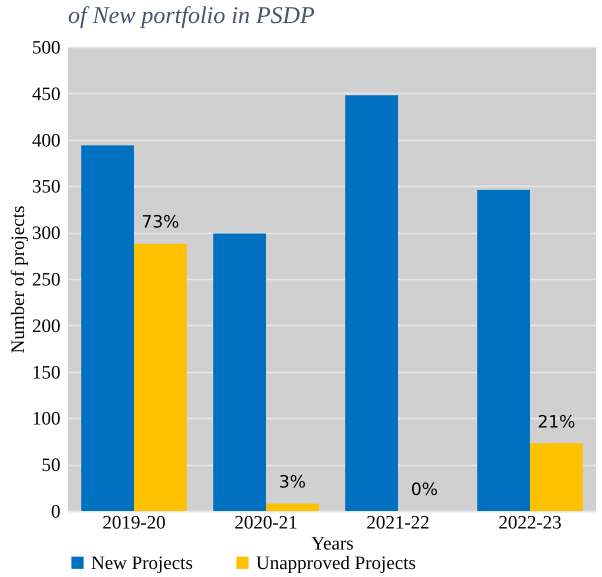  What do you see at coordinates (46, 373) in the screenshot?
I see `y-tick-label: 150` at bounding box center [46, 373].